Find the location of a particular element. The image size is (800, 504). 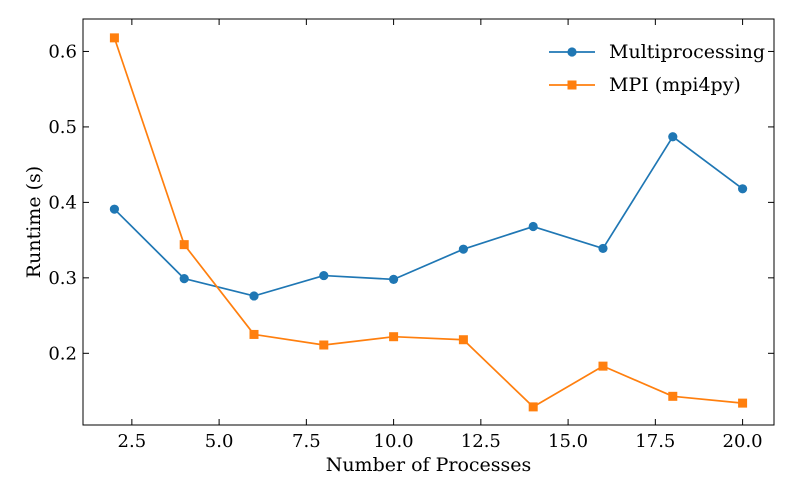

x-axis-label: Number of Processes is located at coordinates (429, 465).